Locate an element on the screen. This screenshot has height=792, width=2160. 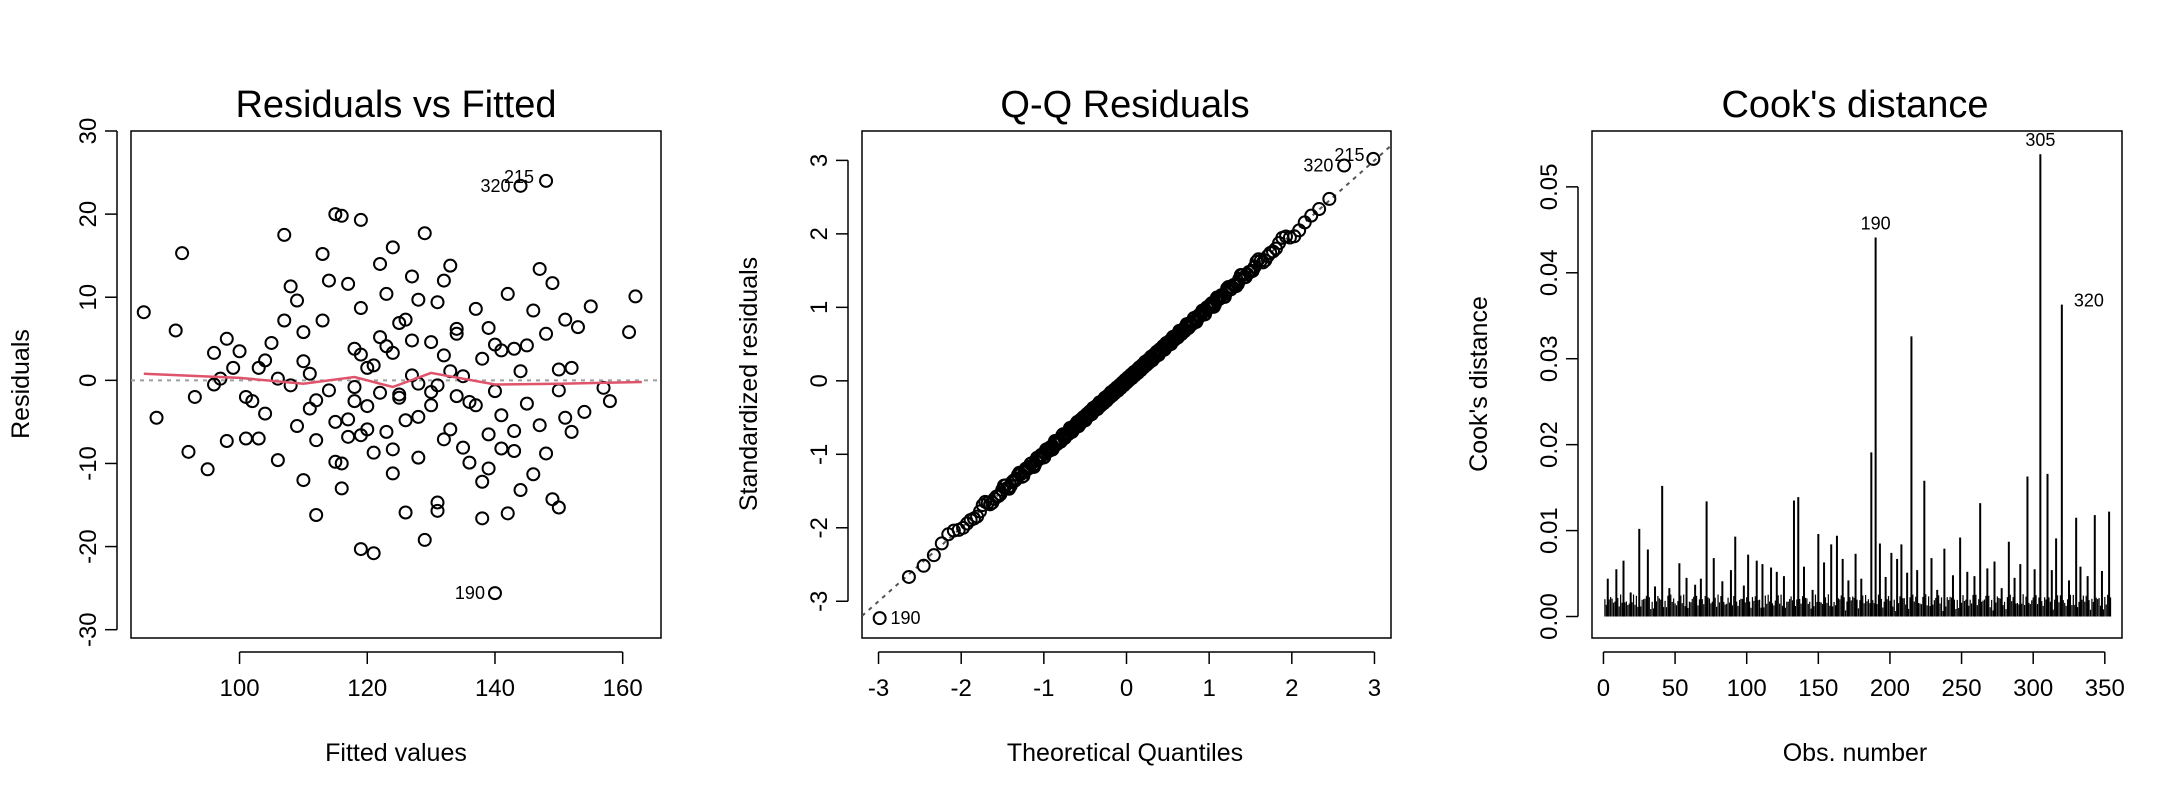
x-tick-label: 2 is located at coordinates (1291, 688).